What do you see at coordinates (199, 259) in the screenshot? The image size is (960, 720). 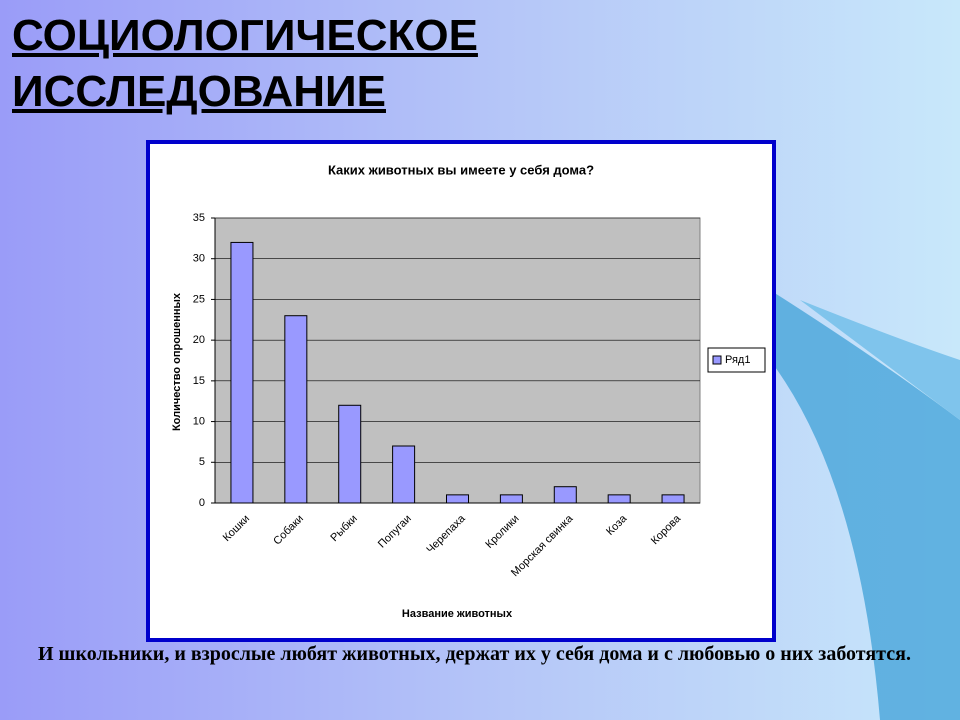 I see `y-tick-label: 30` at bounding box center [199, 259].